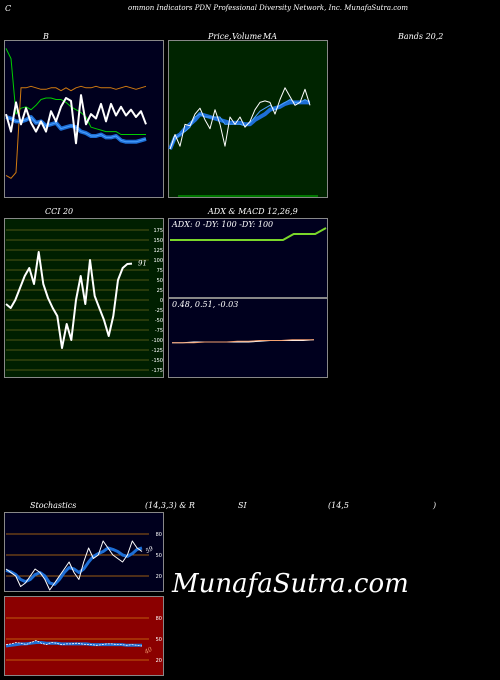 This screenshot has width=500, height=680. I want to click on macd-signal-line, so click(243, 341).